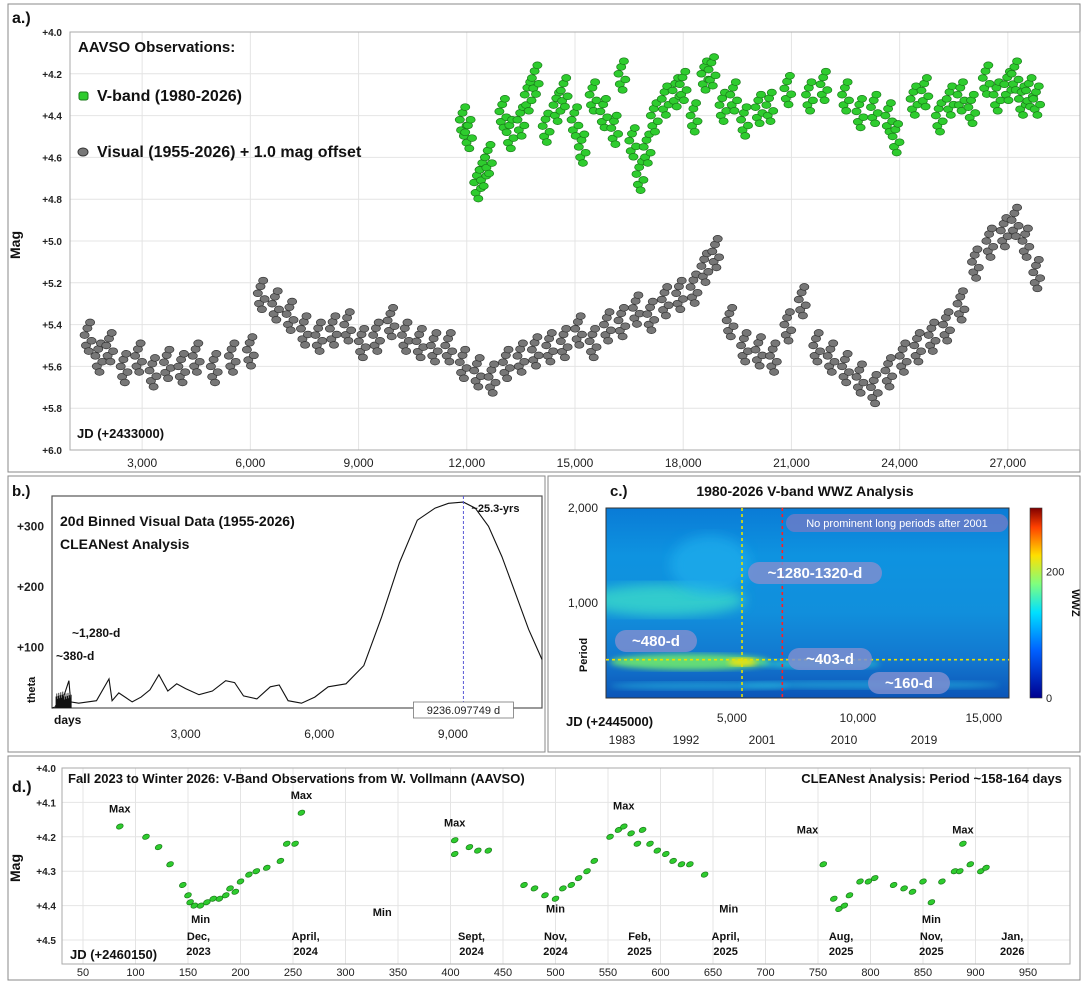 The image size is (1088, 985). I want to click on date-label-line1: Feb,, so click(639, 937).